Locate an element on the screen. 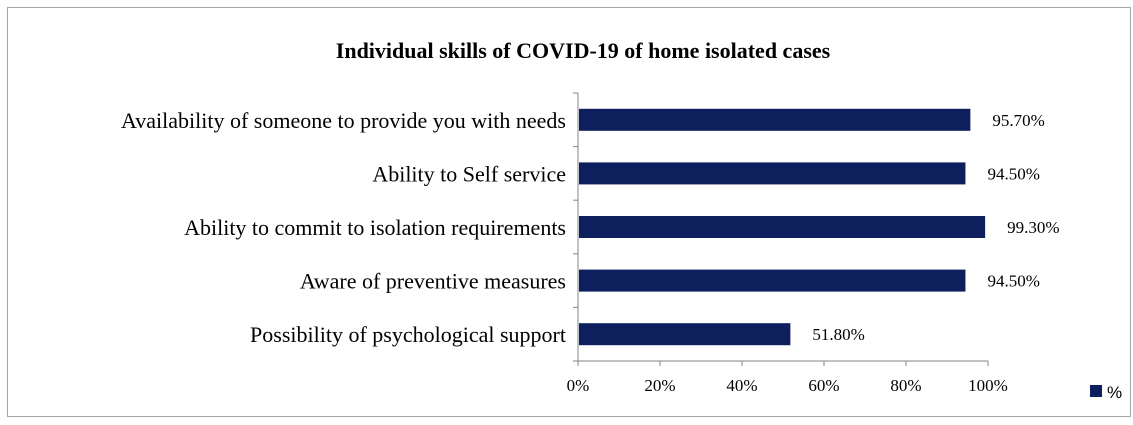 The image size is (1133, 425). data-label: 99.30% is located at coordinates (1033, 227).